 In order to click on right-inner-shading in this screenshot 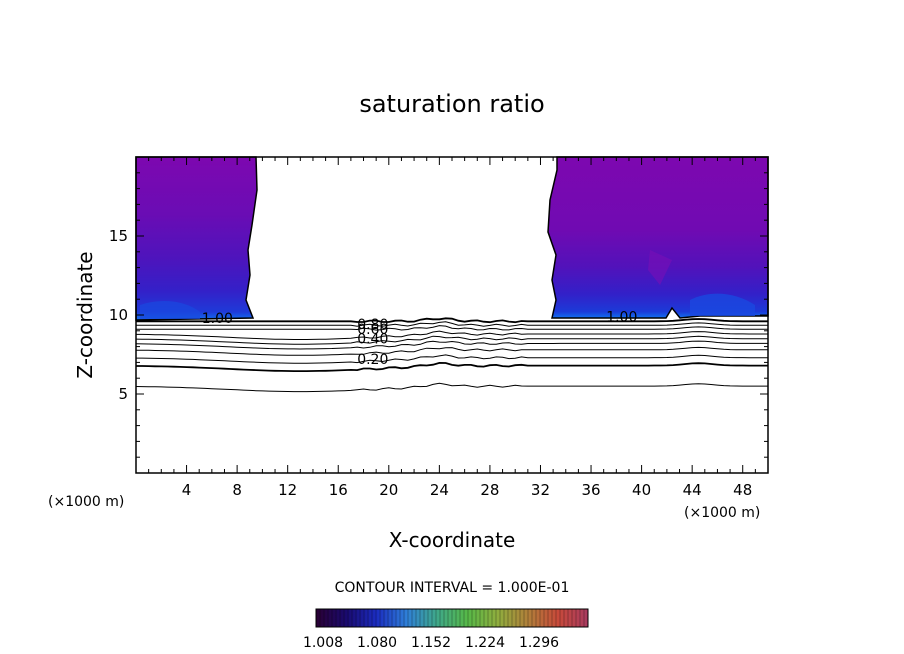, I will do `click(660, 267)`.